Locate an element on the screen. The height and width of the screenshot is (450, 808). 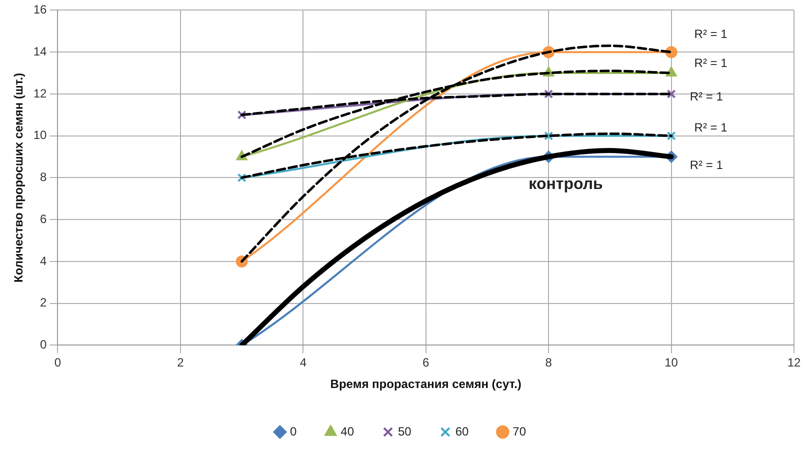
legend-label: 0 is located at coordinates (293, 431).